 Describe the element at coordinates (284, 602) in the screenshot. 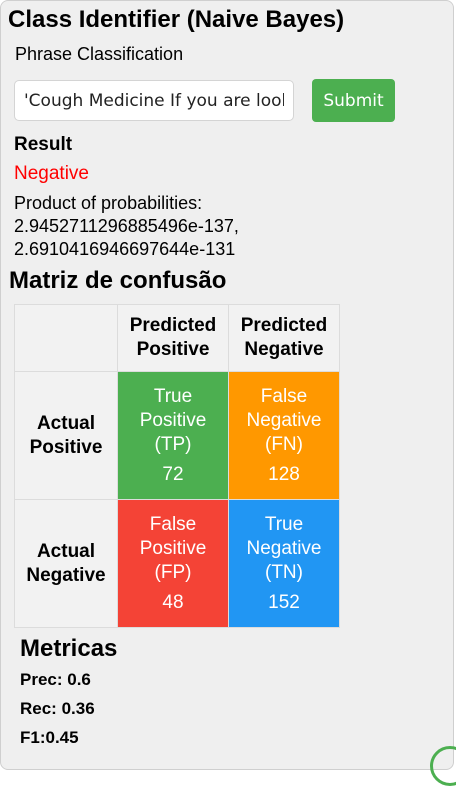

I see `true-negative-count: 152` at that location.